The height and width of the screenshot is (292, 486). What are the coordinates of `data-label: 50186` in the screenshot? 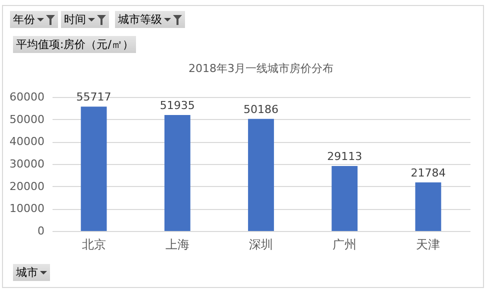 It's located at (261, 109).